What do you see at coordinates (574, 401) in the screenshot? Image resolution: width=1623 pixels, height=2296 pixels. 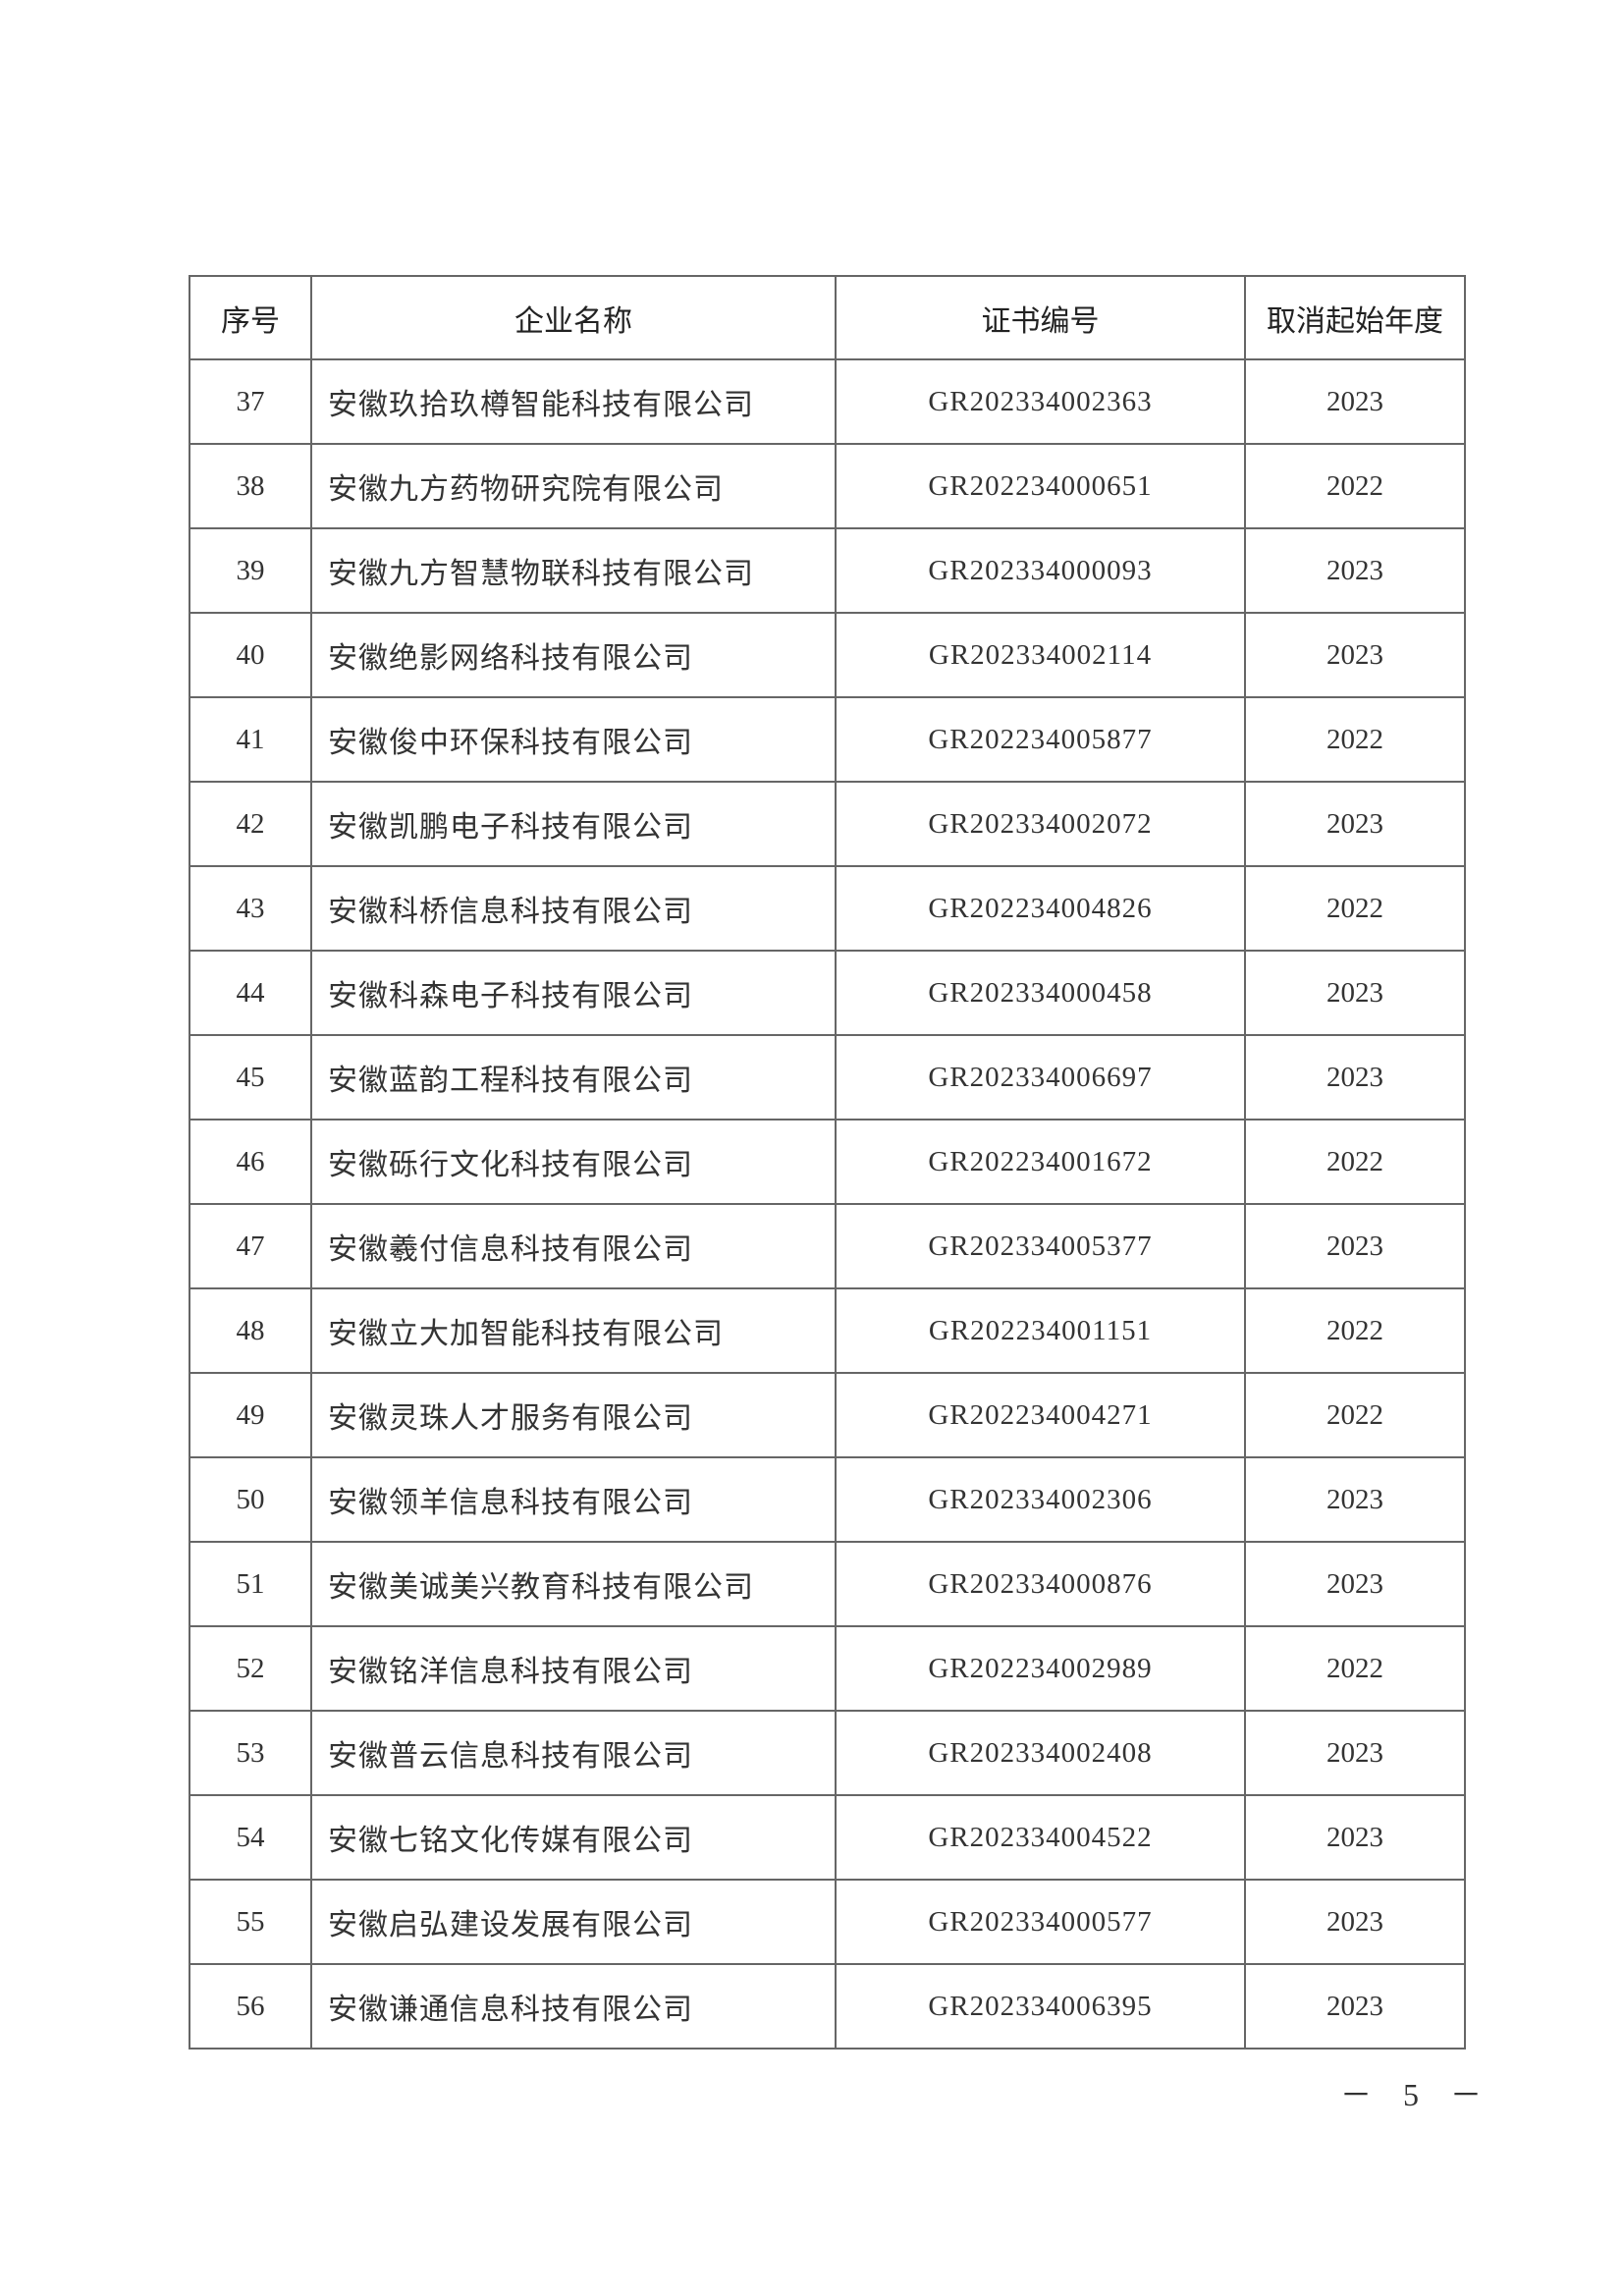 I see `company-name: 安徽玖拾玖樽智能科技有限公司` at bounding box center [574, 401].